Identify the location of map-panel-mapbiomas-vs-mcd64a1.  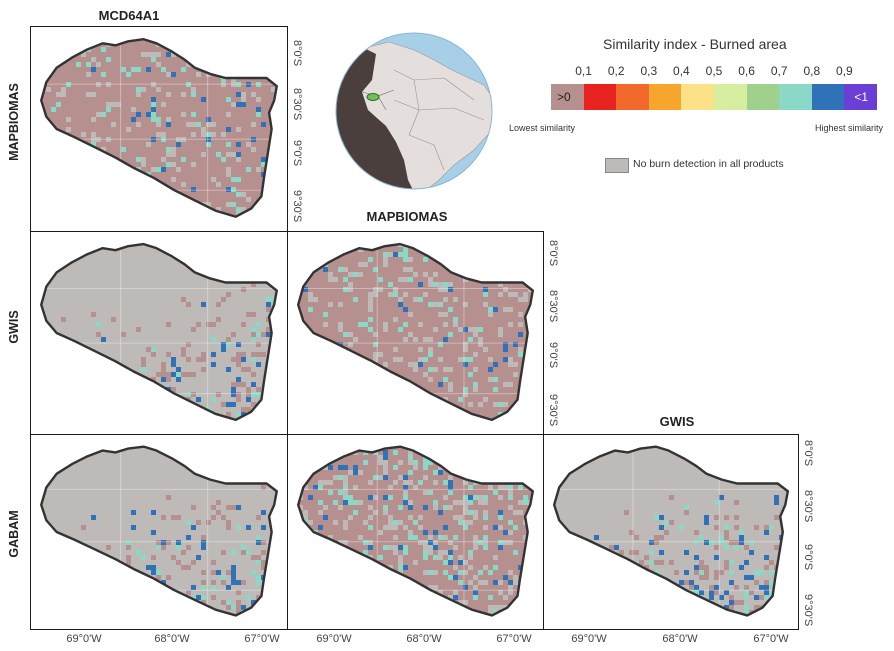
(159, 129).